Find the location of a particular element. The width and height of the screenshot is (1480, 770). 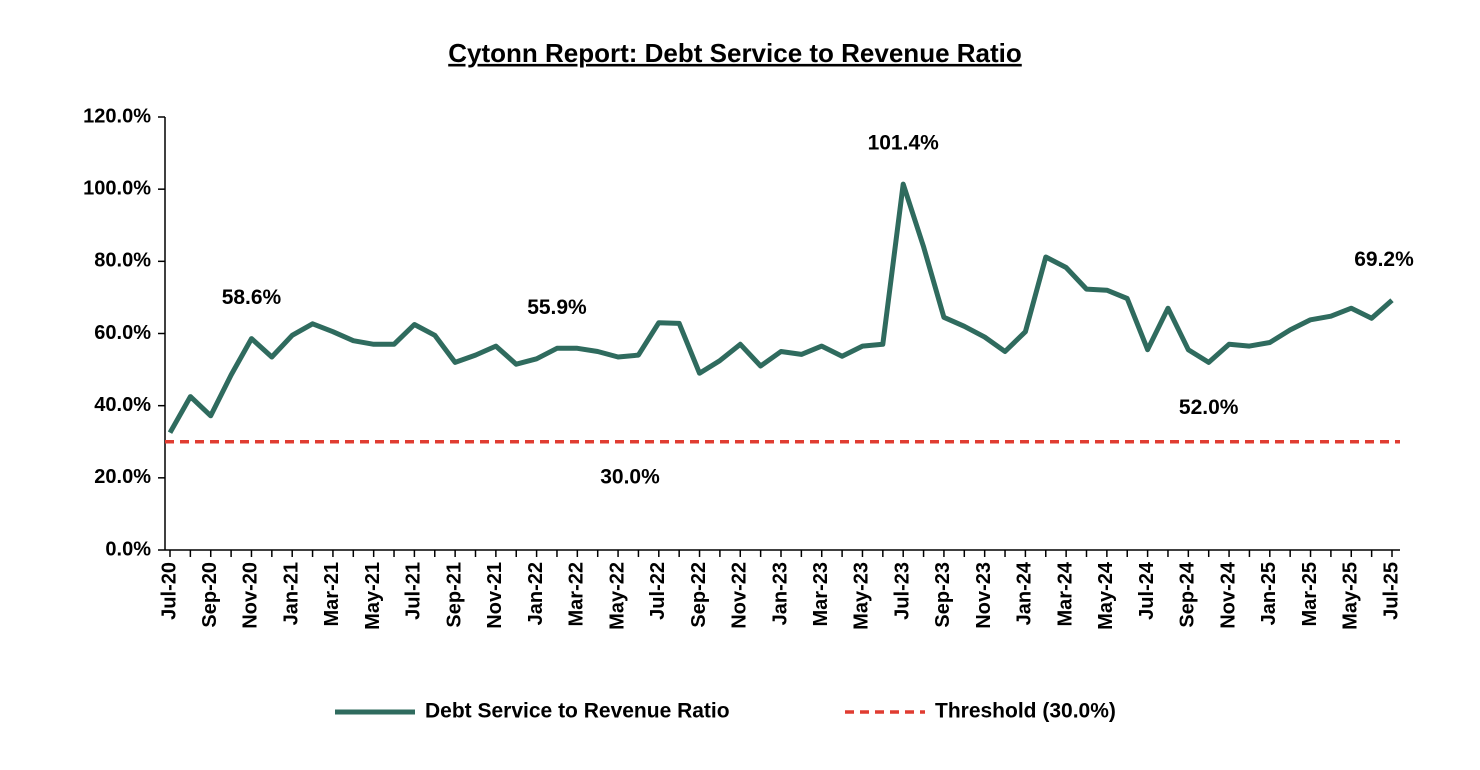

x-tick-label: Mar-25 is located at coordinates (1310, 594).